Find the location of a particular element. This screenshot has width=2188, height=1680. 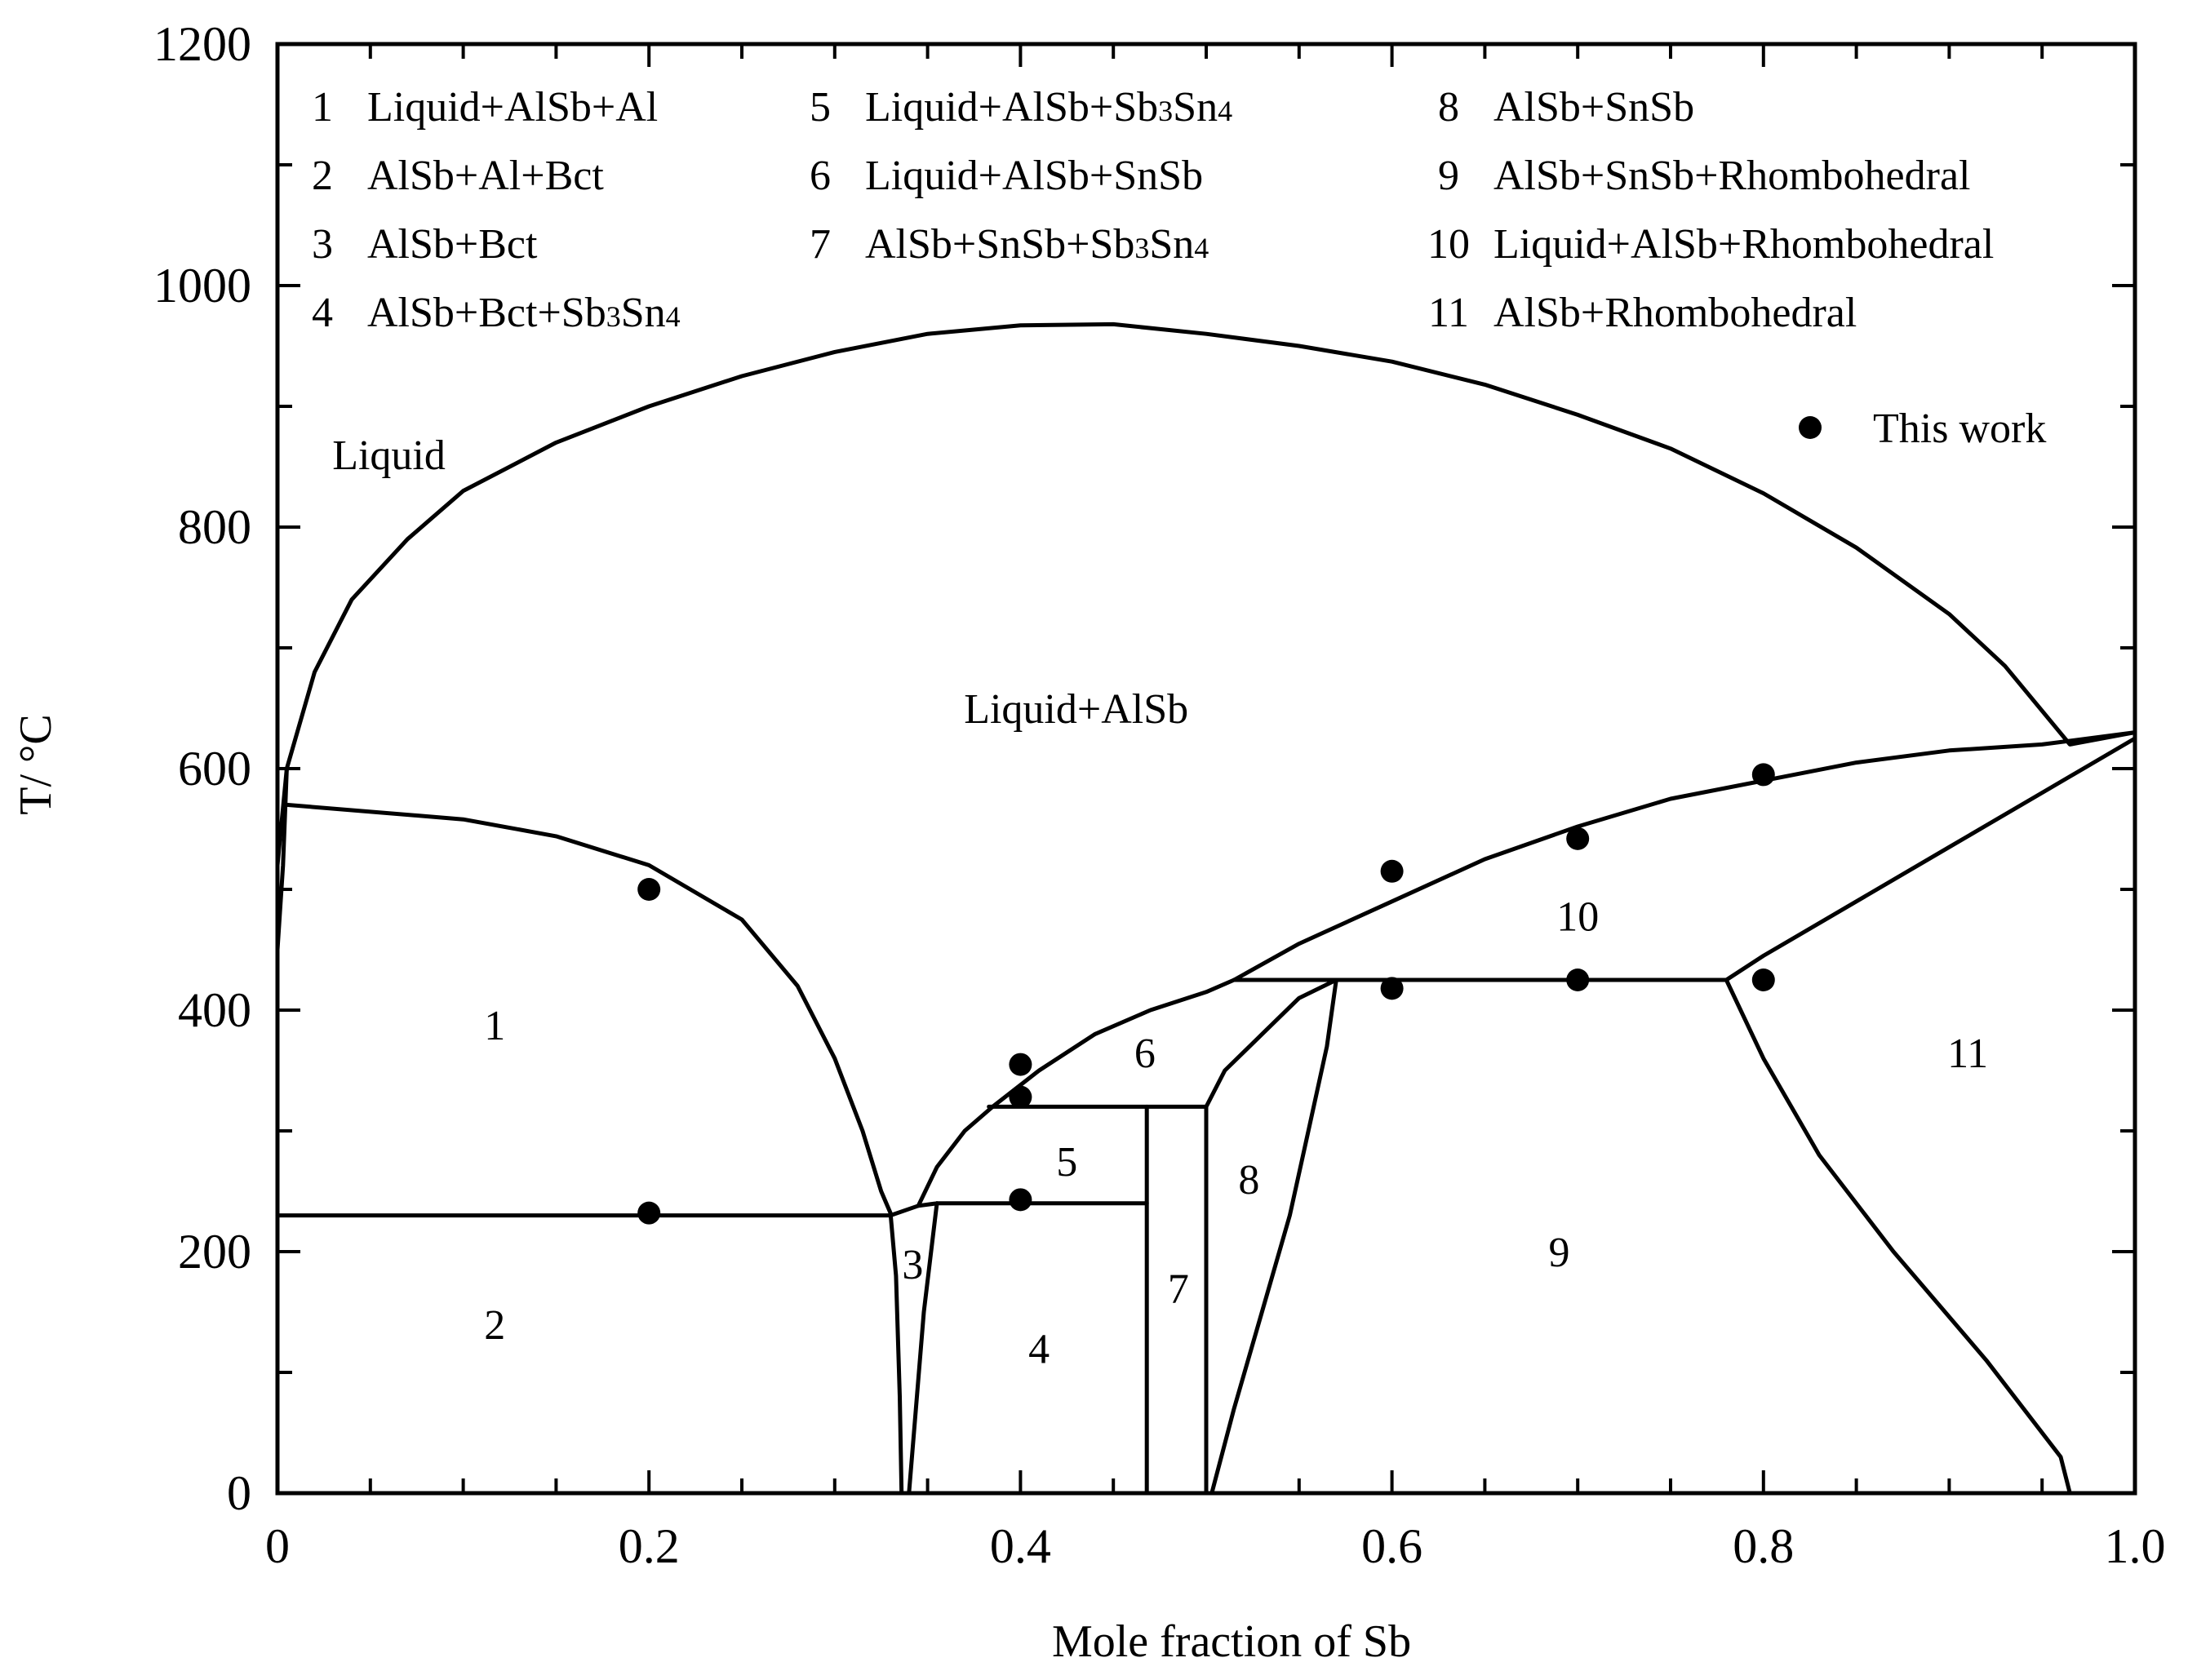

region-label: 9 is located at coordinates (1558, 1253).